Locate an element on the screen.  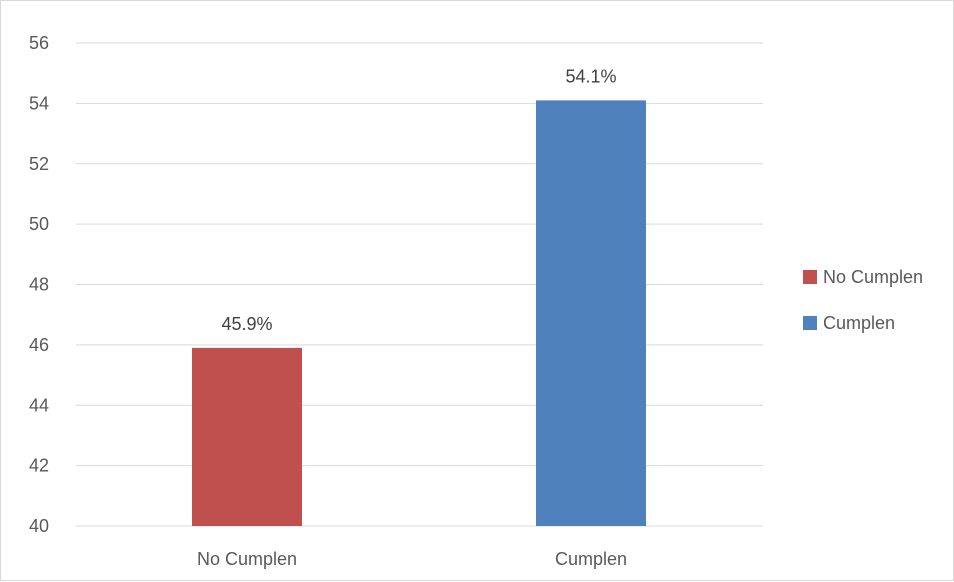
y-axis-ticks: 40 42 44 46 48 50 52 54 56 is located at coordinates (39, 284).